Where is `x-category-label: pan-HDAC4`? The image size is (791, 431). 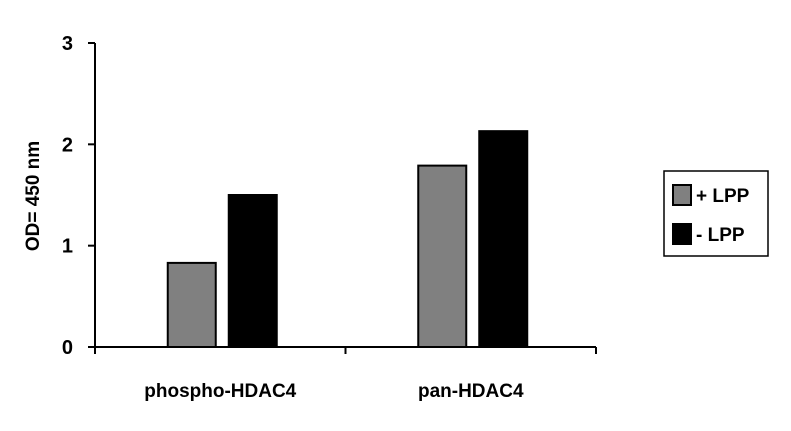 x-category-label: pan-HDAC4 is located at coordinates (471, 391).